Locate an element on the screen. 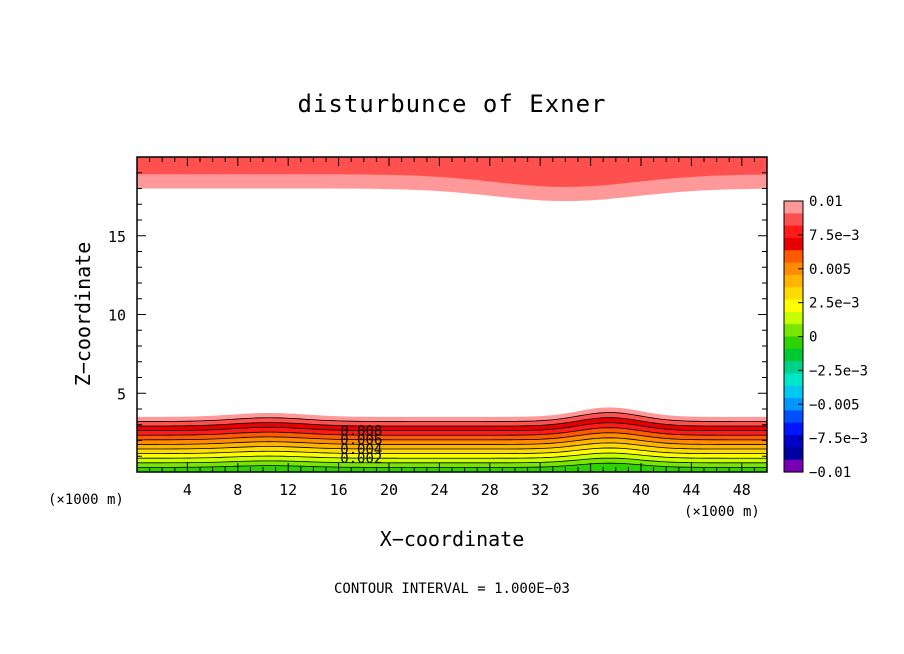 This screenshot has height=654, width=904. x-unit-left: (×1000 m) is located at coordinates (86, 500).